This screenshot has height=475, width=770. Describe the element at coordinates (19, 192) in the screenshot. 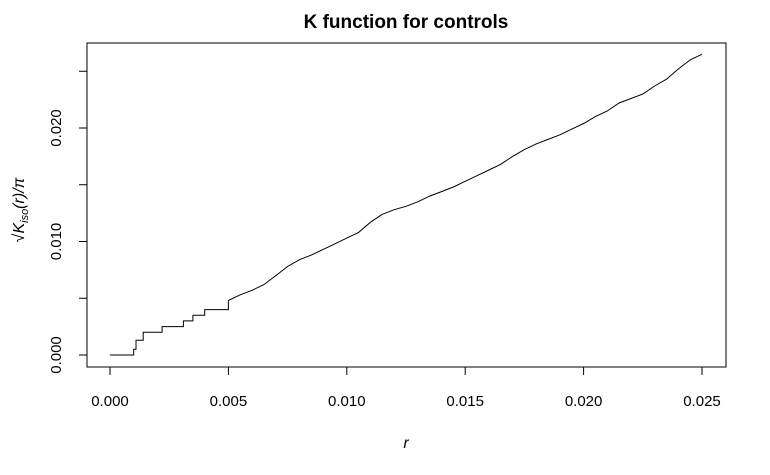

I see `y-axis-label-rest: (r)/π` at that location.